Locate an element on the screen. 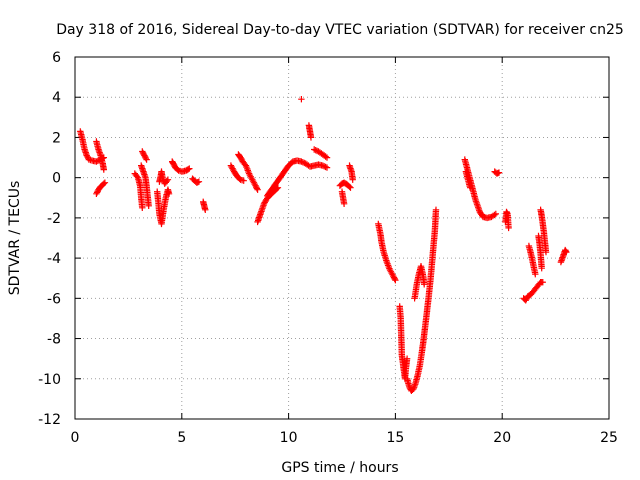 Image resolution: width=640 pixels, height=480 pixels. x-tick-label: 5 is located at coordinates (181, 438).